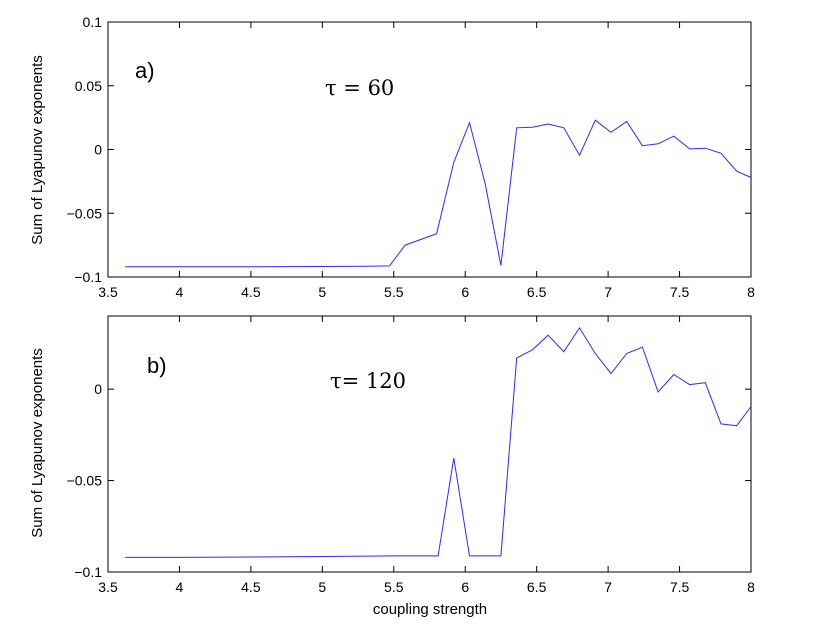 Image resolution: width=830 pixels, height=625 pixels. What do you see at coordinates (145, 70) in the screenshot?
I see `panel-label: a)` at bounding box center [145, 70].